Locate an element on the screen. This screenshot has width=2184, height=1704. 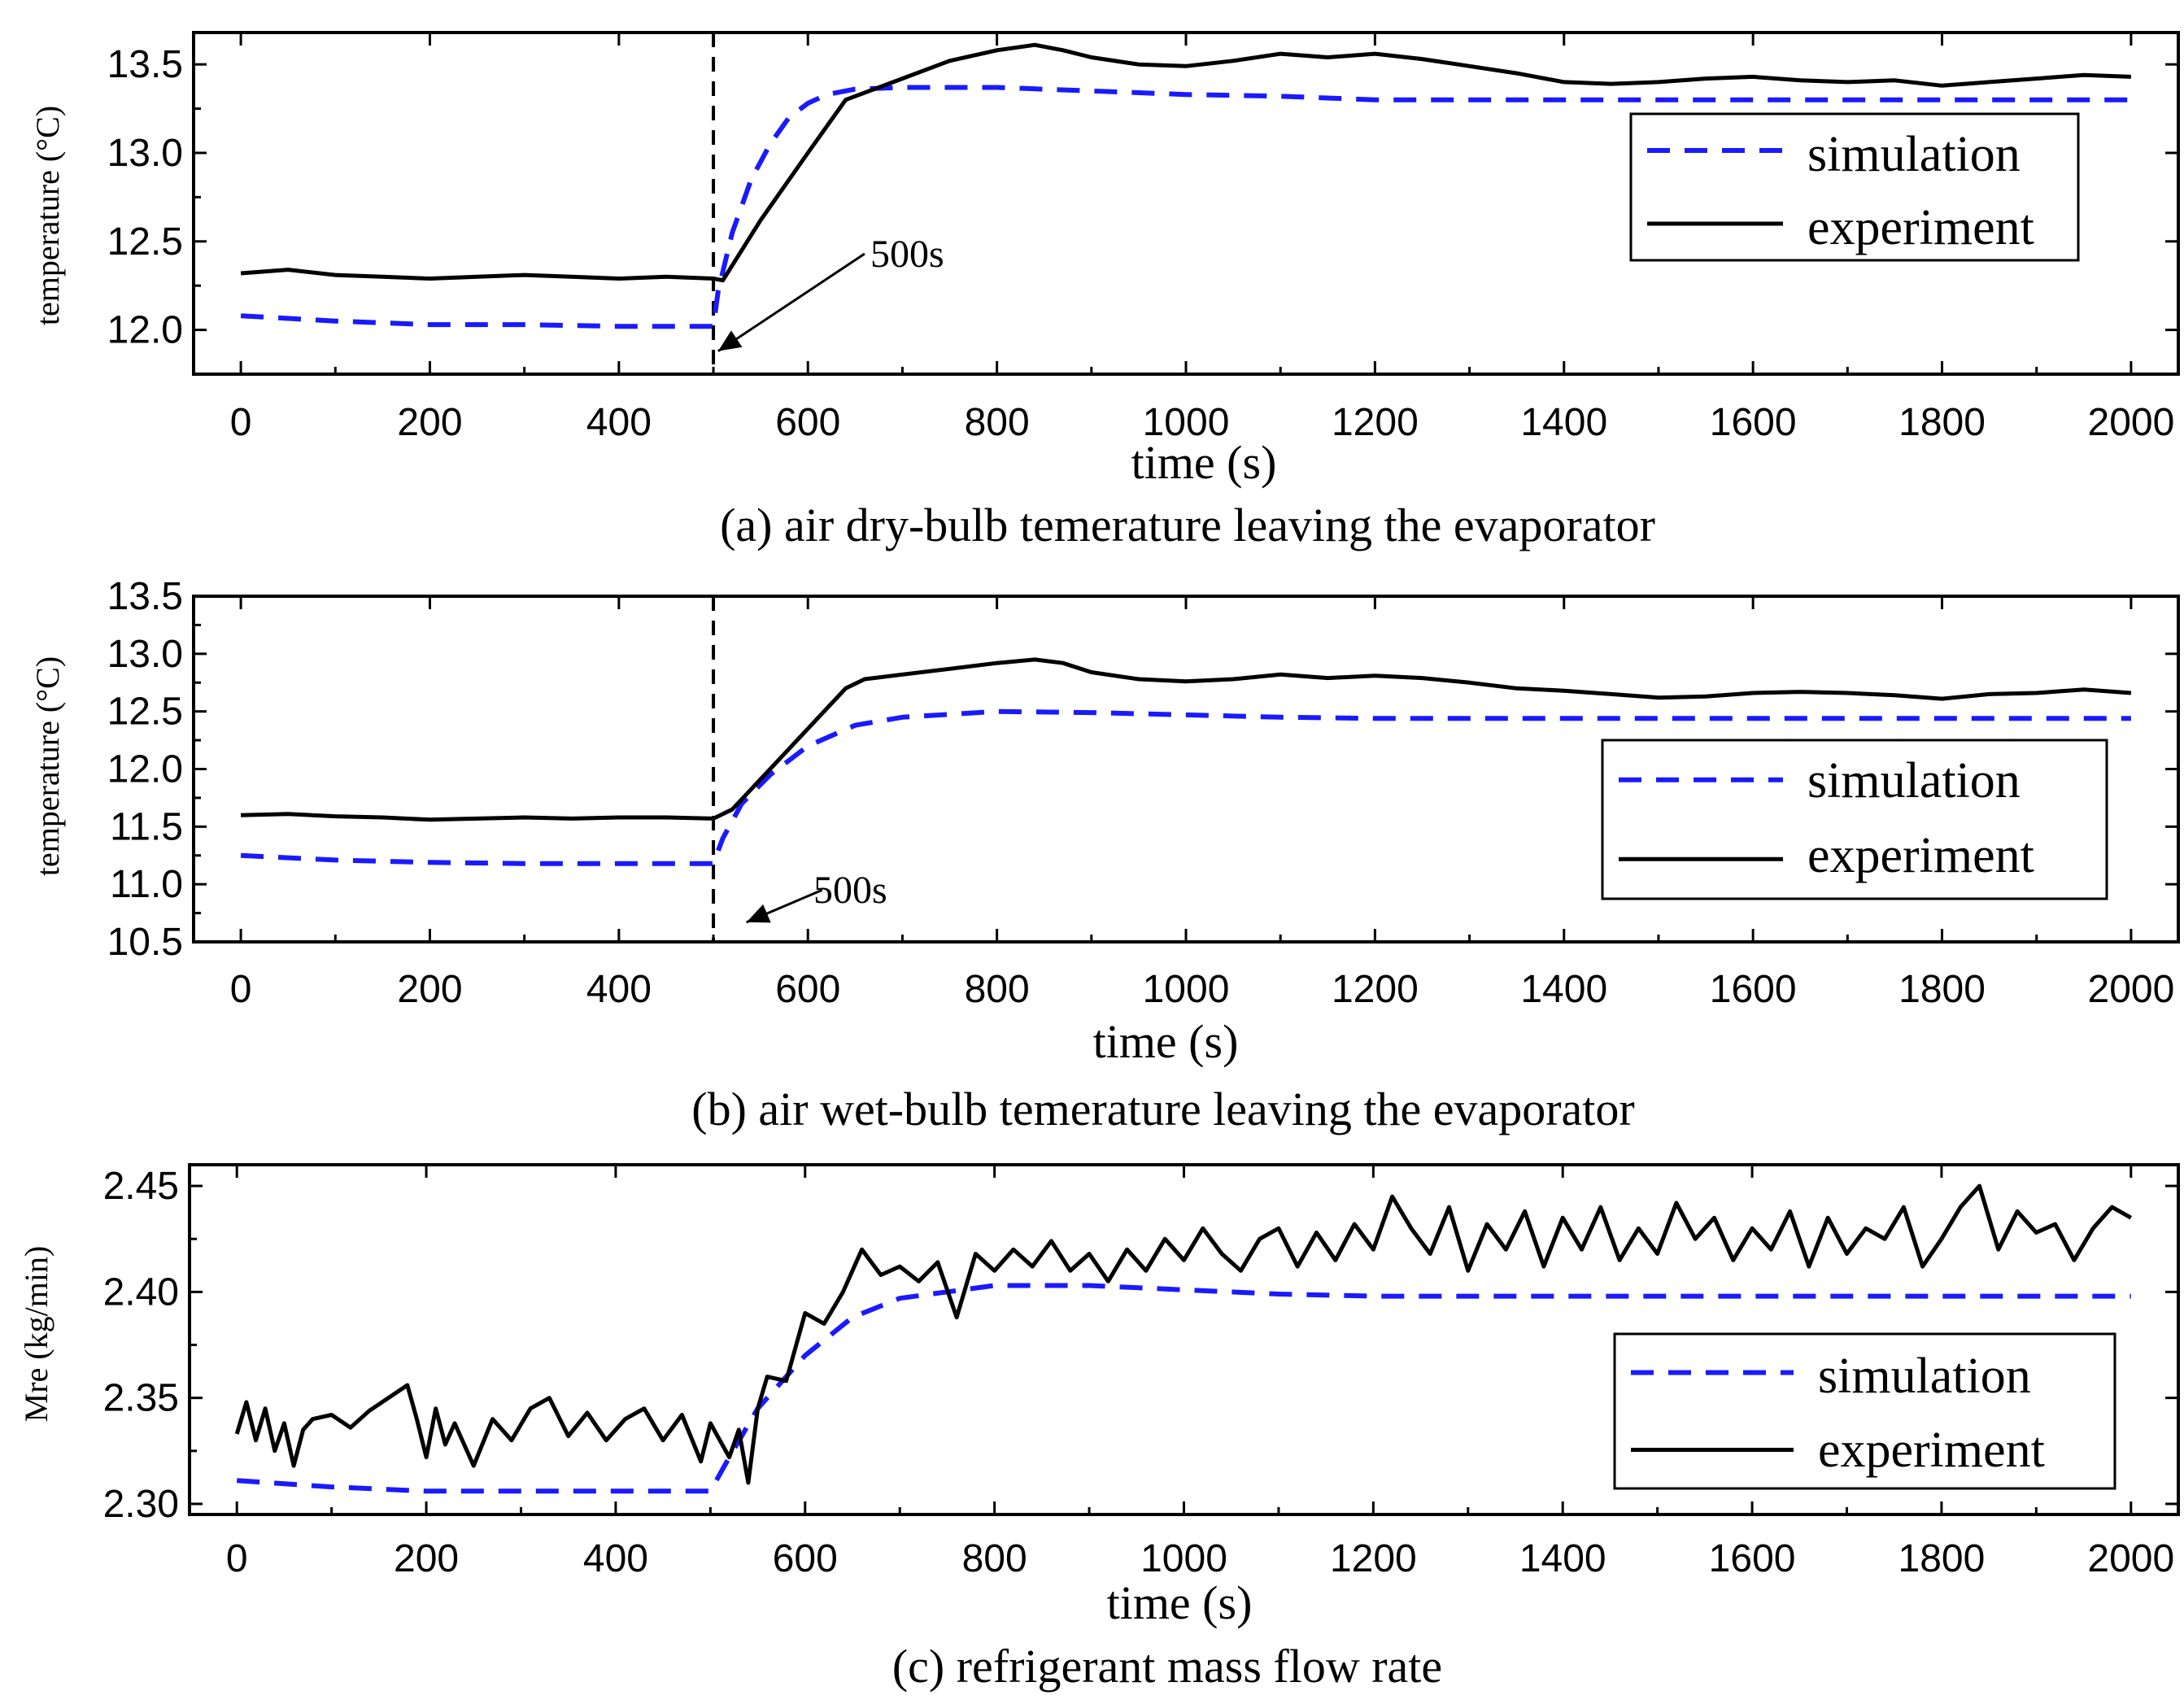
panel-b-x-tick-label: 1200 is located at coordinates (1376, 989).